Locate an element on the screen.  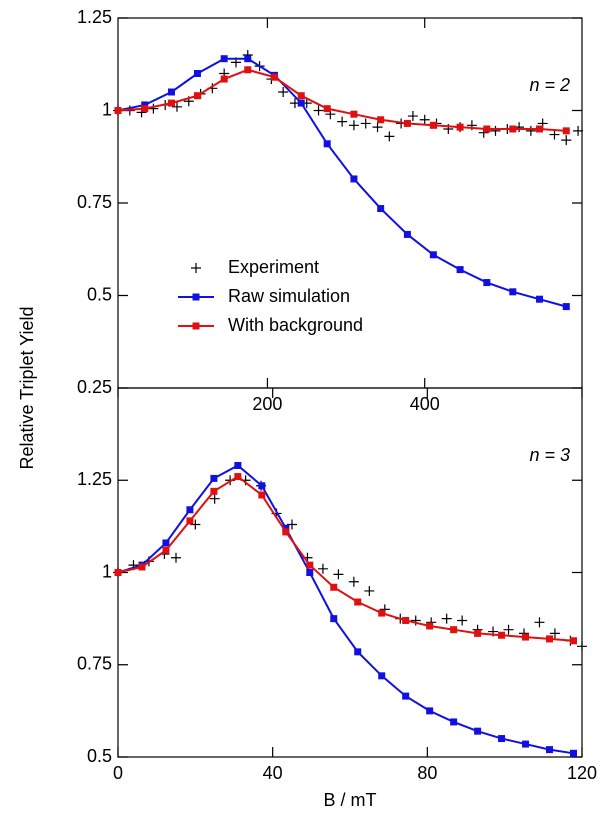
y-tick-label: 0.75 is located at coordinates (94, 664).